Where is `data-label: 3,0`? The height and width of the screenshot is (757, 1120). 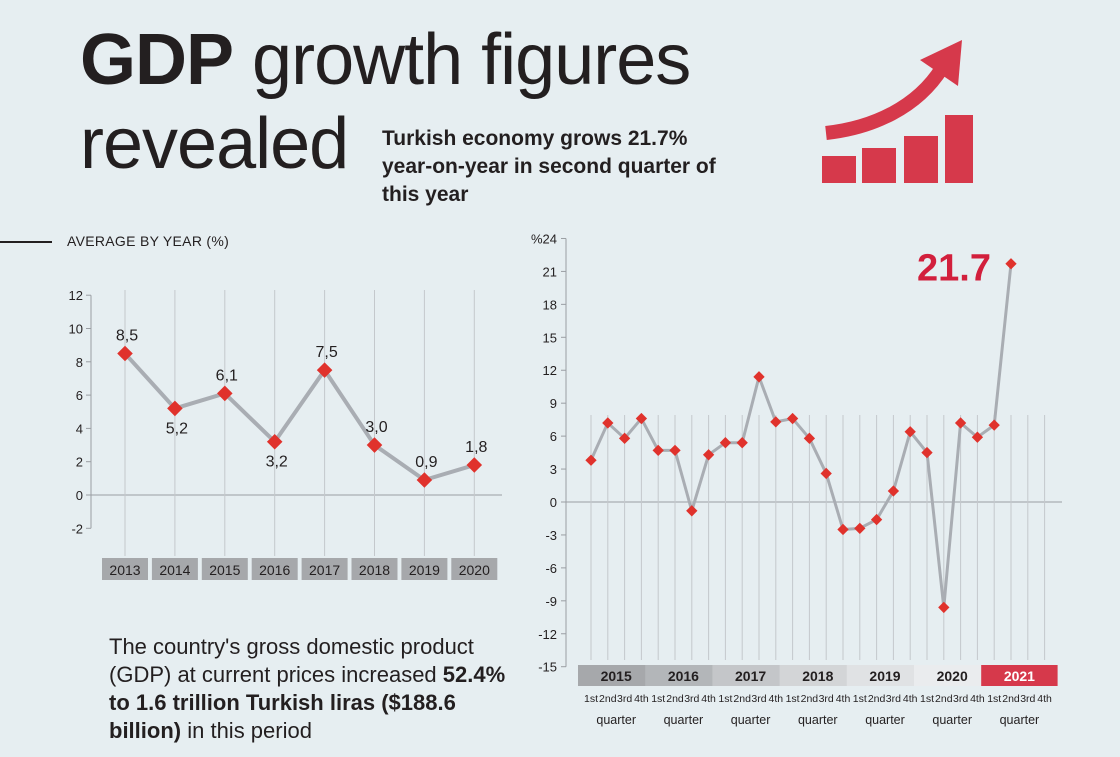
data-label: 3,0 is located at coordinates (376, 427).